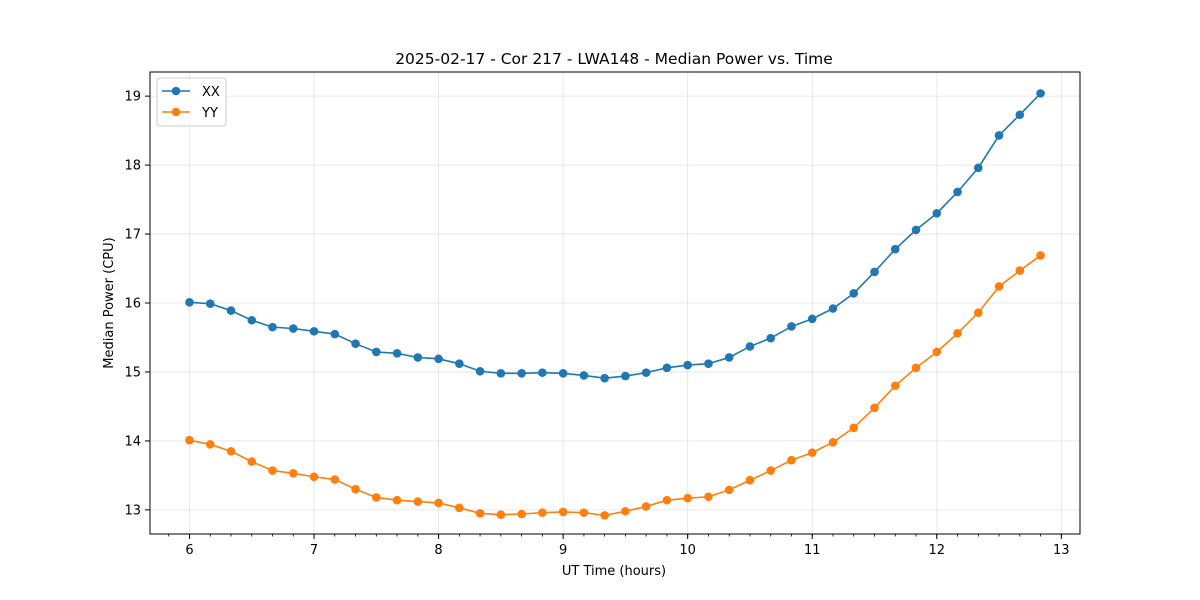 The width and height of the screenshot is (1200, 600). Describe the element at coordinates (1061, 550) in the screenshot. I see `x-tick-label: 13` at that location.